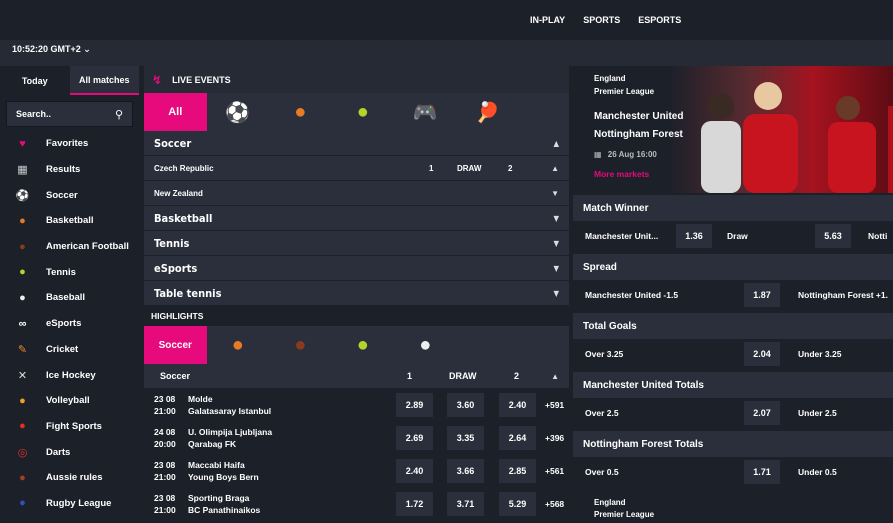 Image resolution: width=893 pixels, height=523 pixels. What do you see at coordinates (34, 114) in the screenshot?
I see `search-input: Search..` at bounding box center [34, 114].